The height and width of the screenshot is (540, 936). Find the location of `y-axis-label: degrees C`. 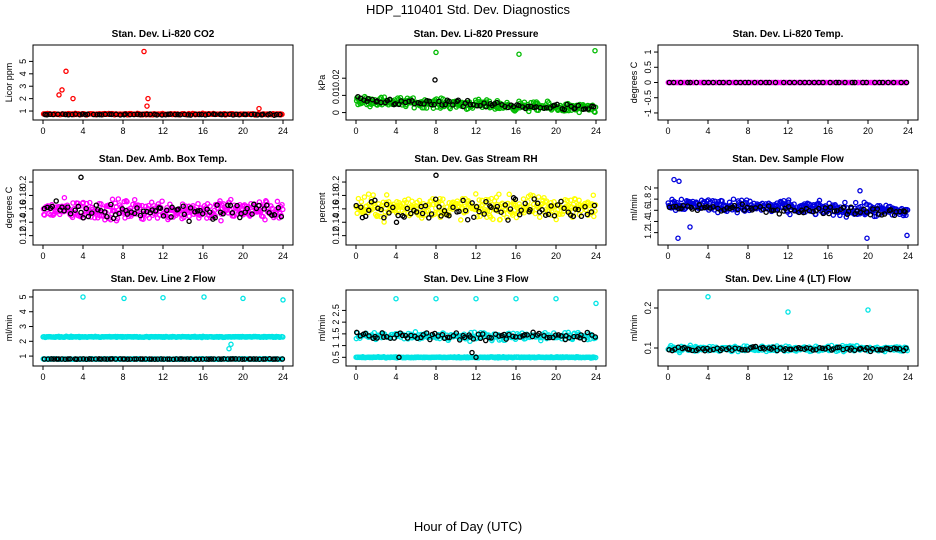

y-axis-label: degrees C is located at coordinates (9, 207).